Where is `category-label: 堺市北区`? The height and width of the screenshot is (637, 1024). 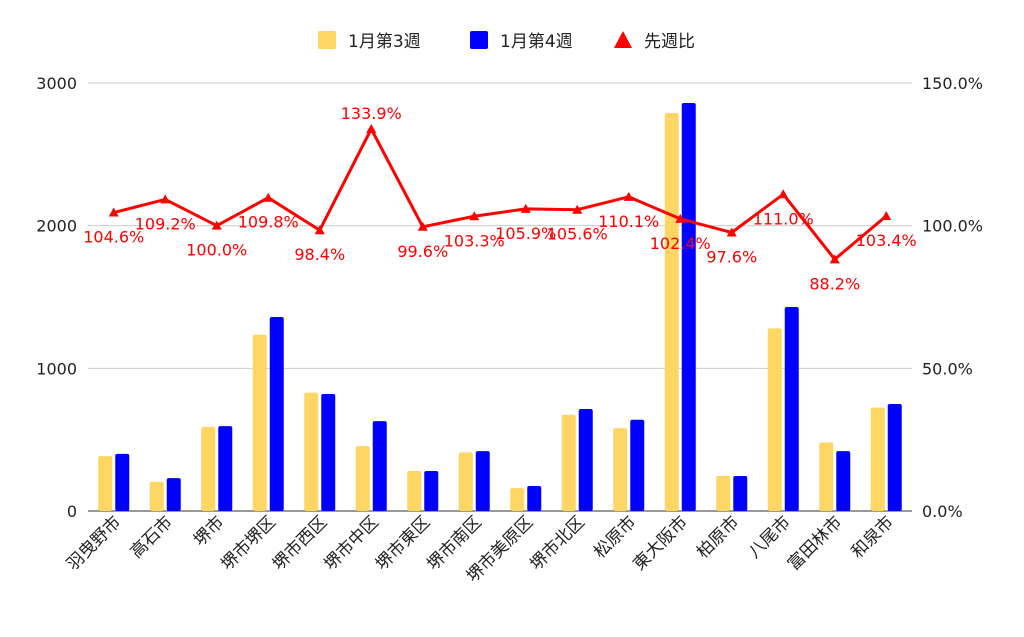
category-label: 堺市北区 is located at coordinates (558, 543).